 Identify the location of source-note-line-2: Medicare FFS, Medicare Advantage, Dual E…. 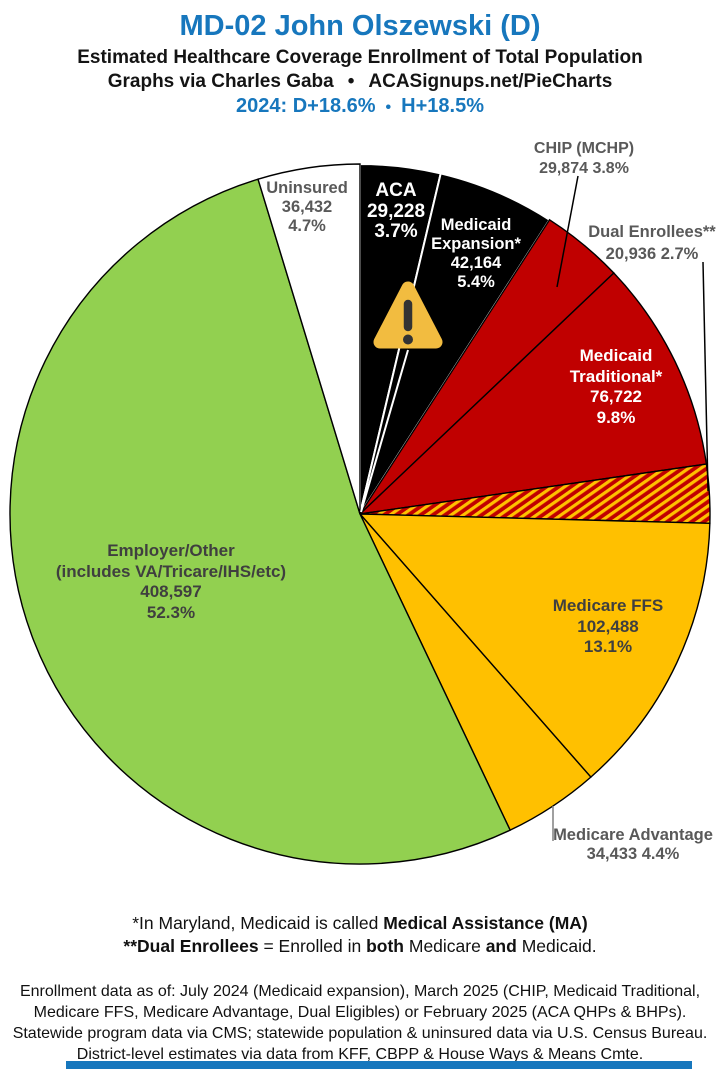
(360, 1012).